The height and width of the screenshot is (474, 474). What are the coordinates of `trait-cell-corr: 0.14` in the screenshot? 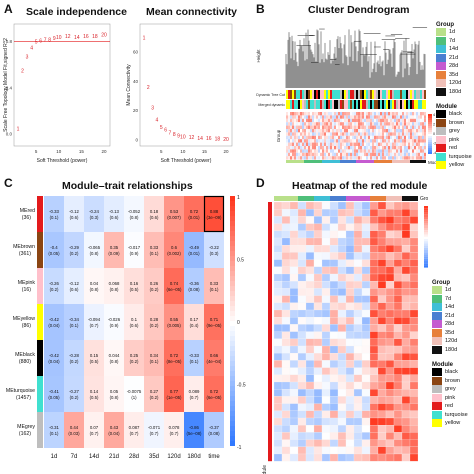 It's located at (94, 391).